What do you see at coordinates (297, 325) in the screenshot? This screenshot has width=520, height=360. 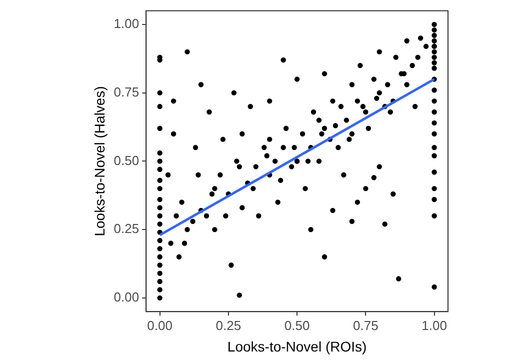 I see `x-tick-label: 0.50` at bounding box center [297, 325].